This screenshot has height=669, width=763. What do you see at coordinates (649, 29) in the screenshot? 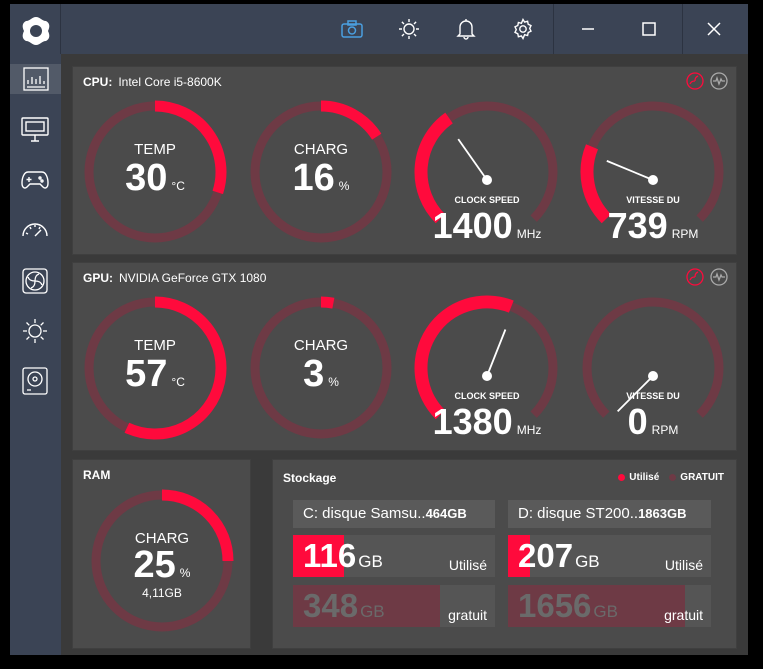
I see `maximize-icon` at bounding box center [649, 29].